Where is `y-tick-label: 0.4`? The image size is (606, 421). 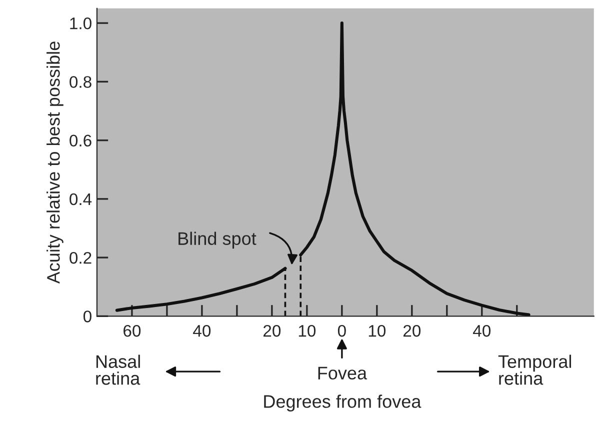 y-tick-label: 0.4 is located at coordinates (81, 199).